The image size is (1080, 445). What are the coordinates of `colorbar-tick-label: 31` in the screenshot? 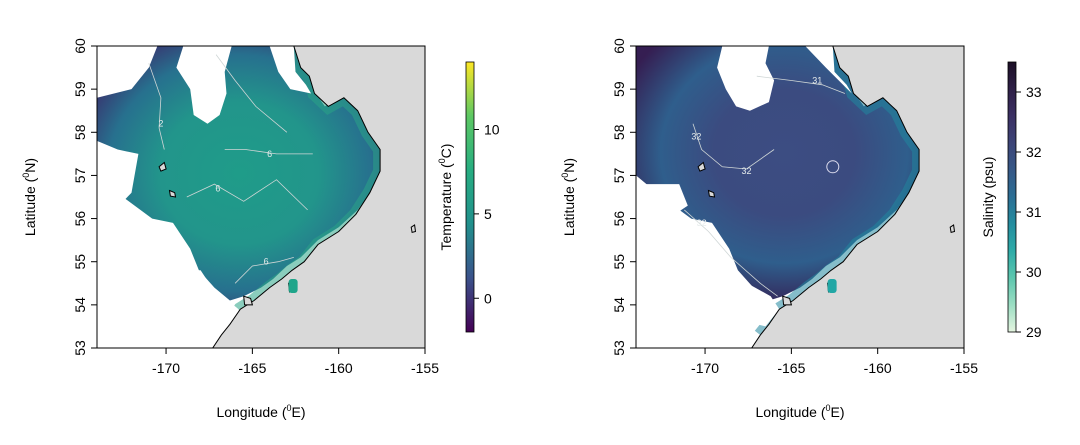 It's located at (1034, 212).